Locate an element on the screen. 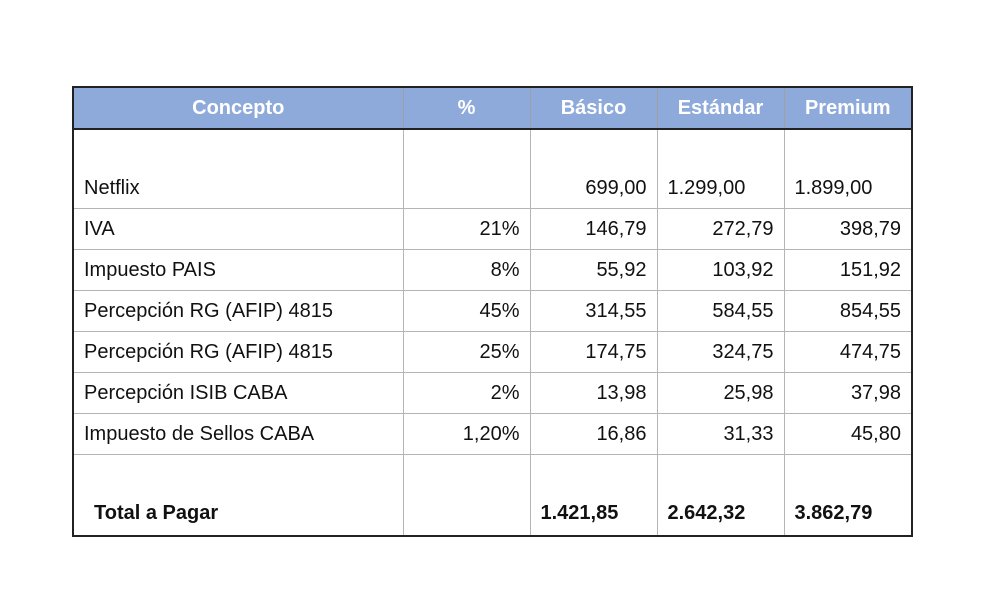  cell-label: Percepción ISIB CABA is located at coordinates (238, 393).